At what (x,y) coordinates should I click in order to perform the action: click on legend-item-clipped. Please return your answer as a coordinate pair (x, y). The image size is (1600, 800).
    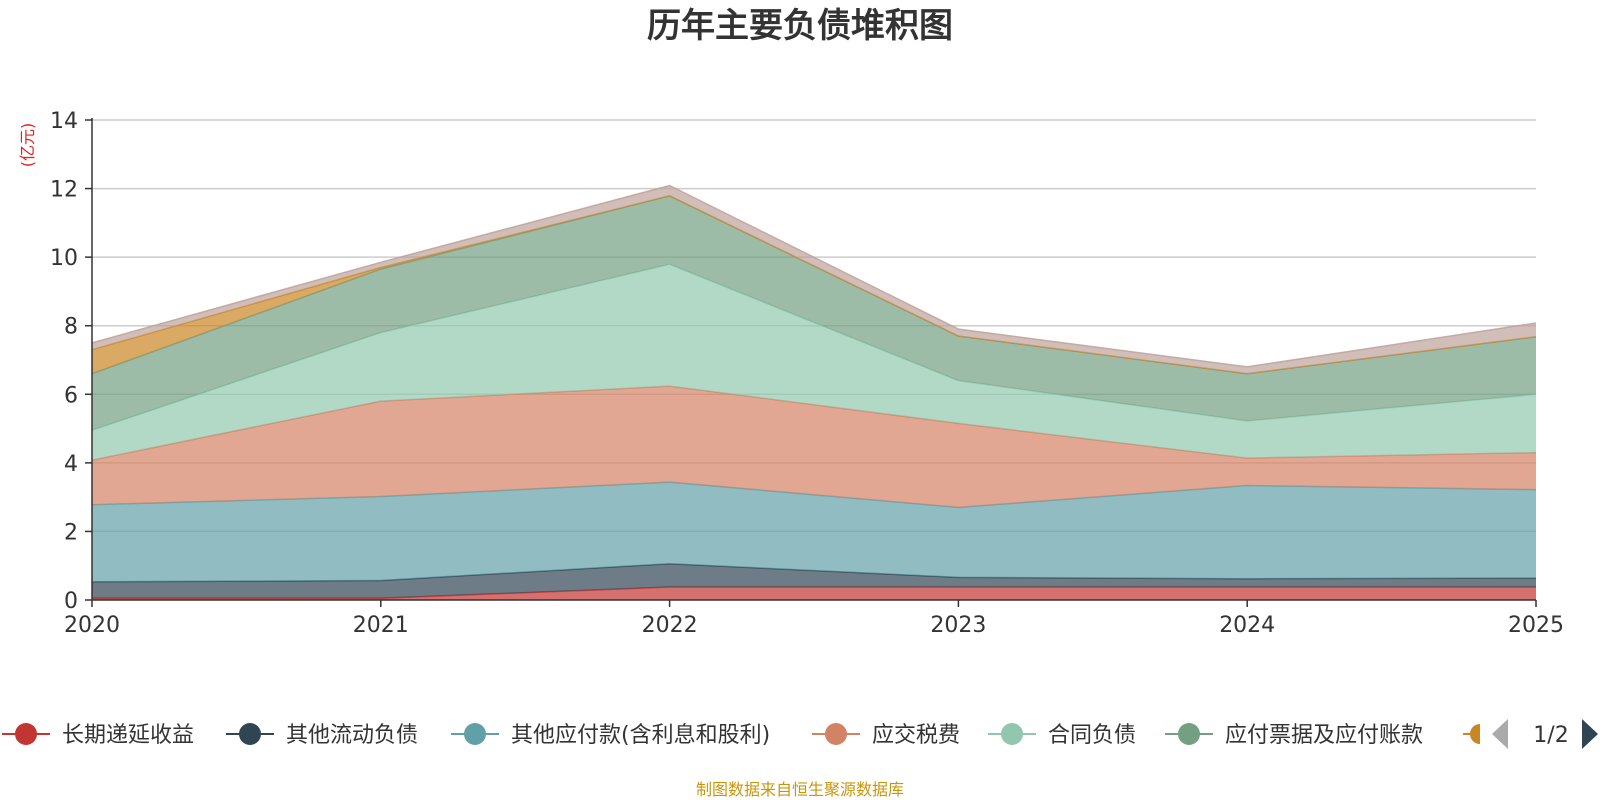
    Looking at the image, I should click on (1471, 734).